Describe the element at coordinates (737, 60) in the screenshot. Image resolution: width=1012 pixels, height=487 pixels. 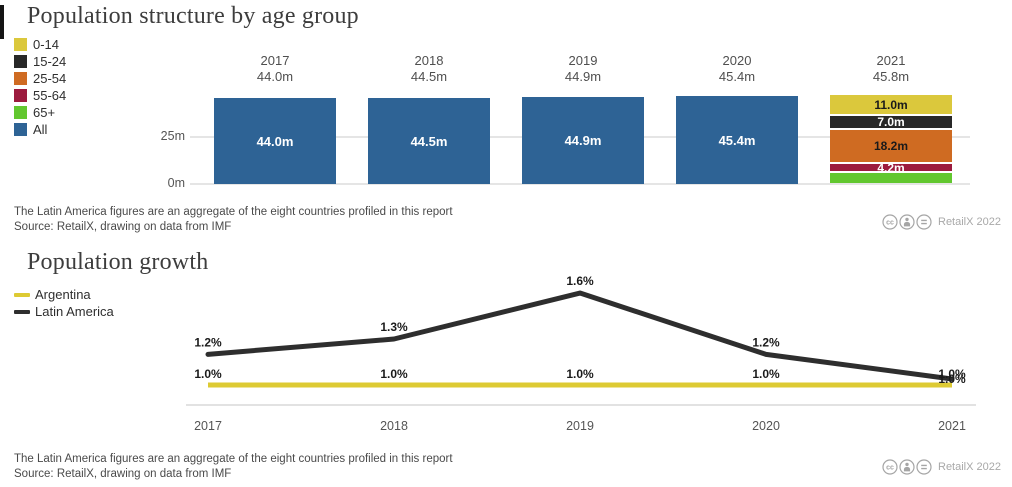
I see `bar-year-label: 2020` at that location.